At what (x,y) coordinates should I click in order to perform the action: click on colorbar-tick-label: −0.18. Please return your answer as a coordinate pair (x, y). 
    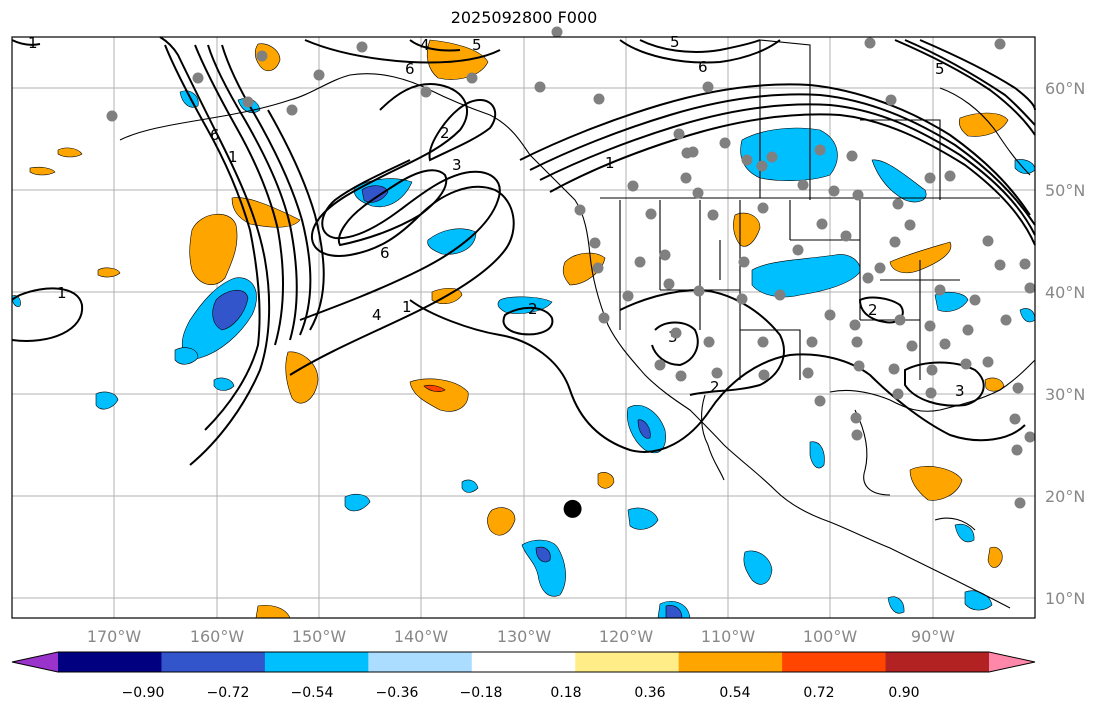
    Looking at the image, I should click on (481, 693).